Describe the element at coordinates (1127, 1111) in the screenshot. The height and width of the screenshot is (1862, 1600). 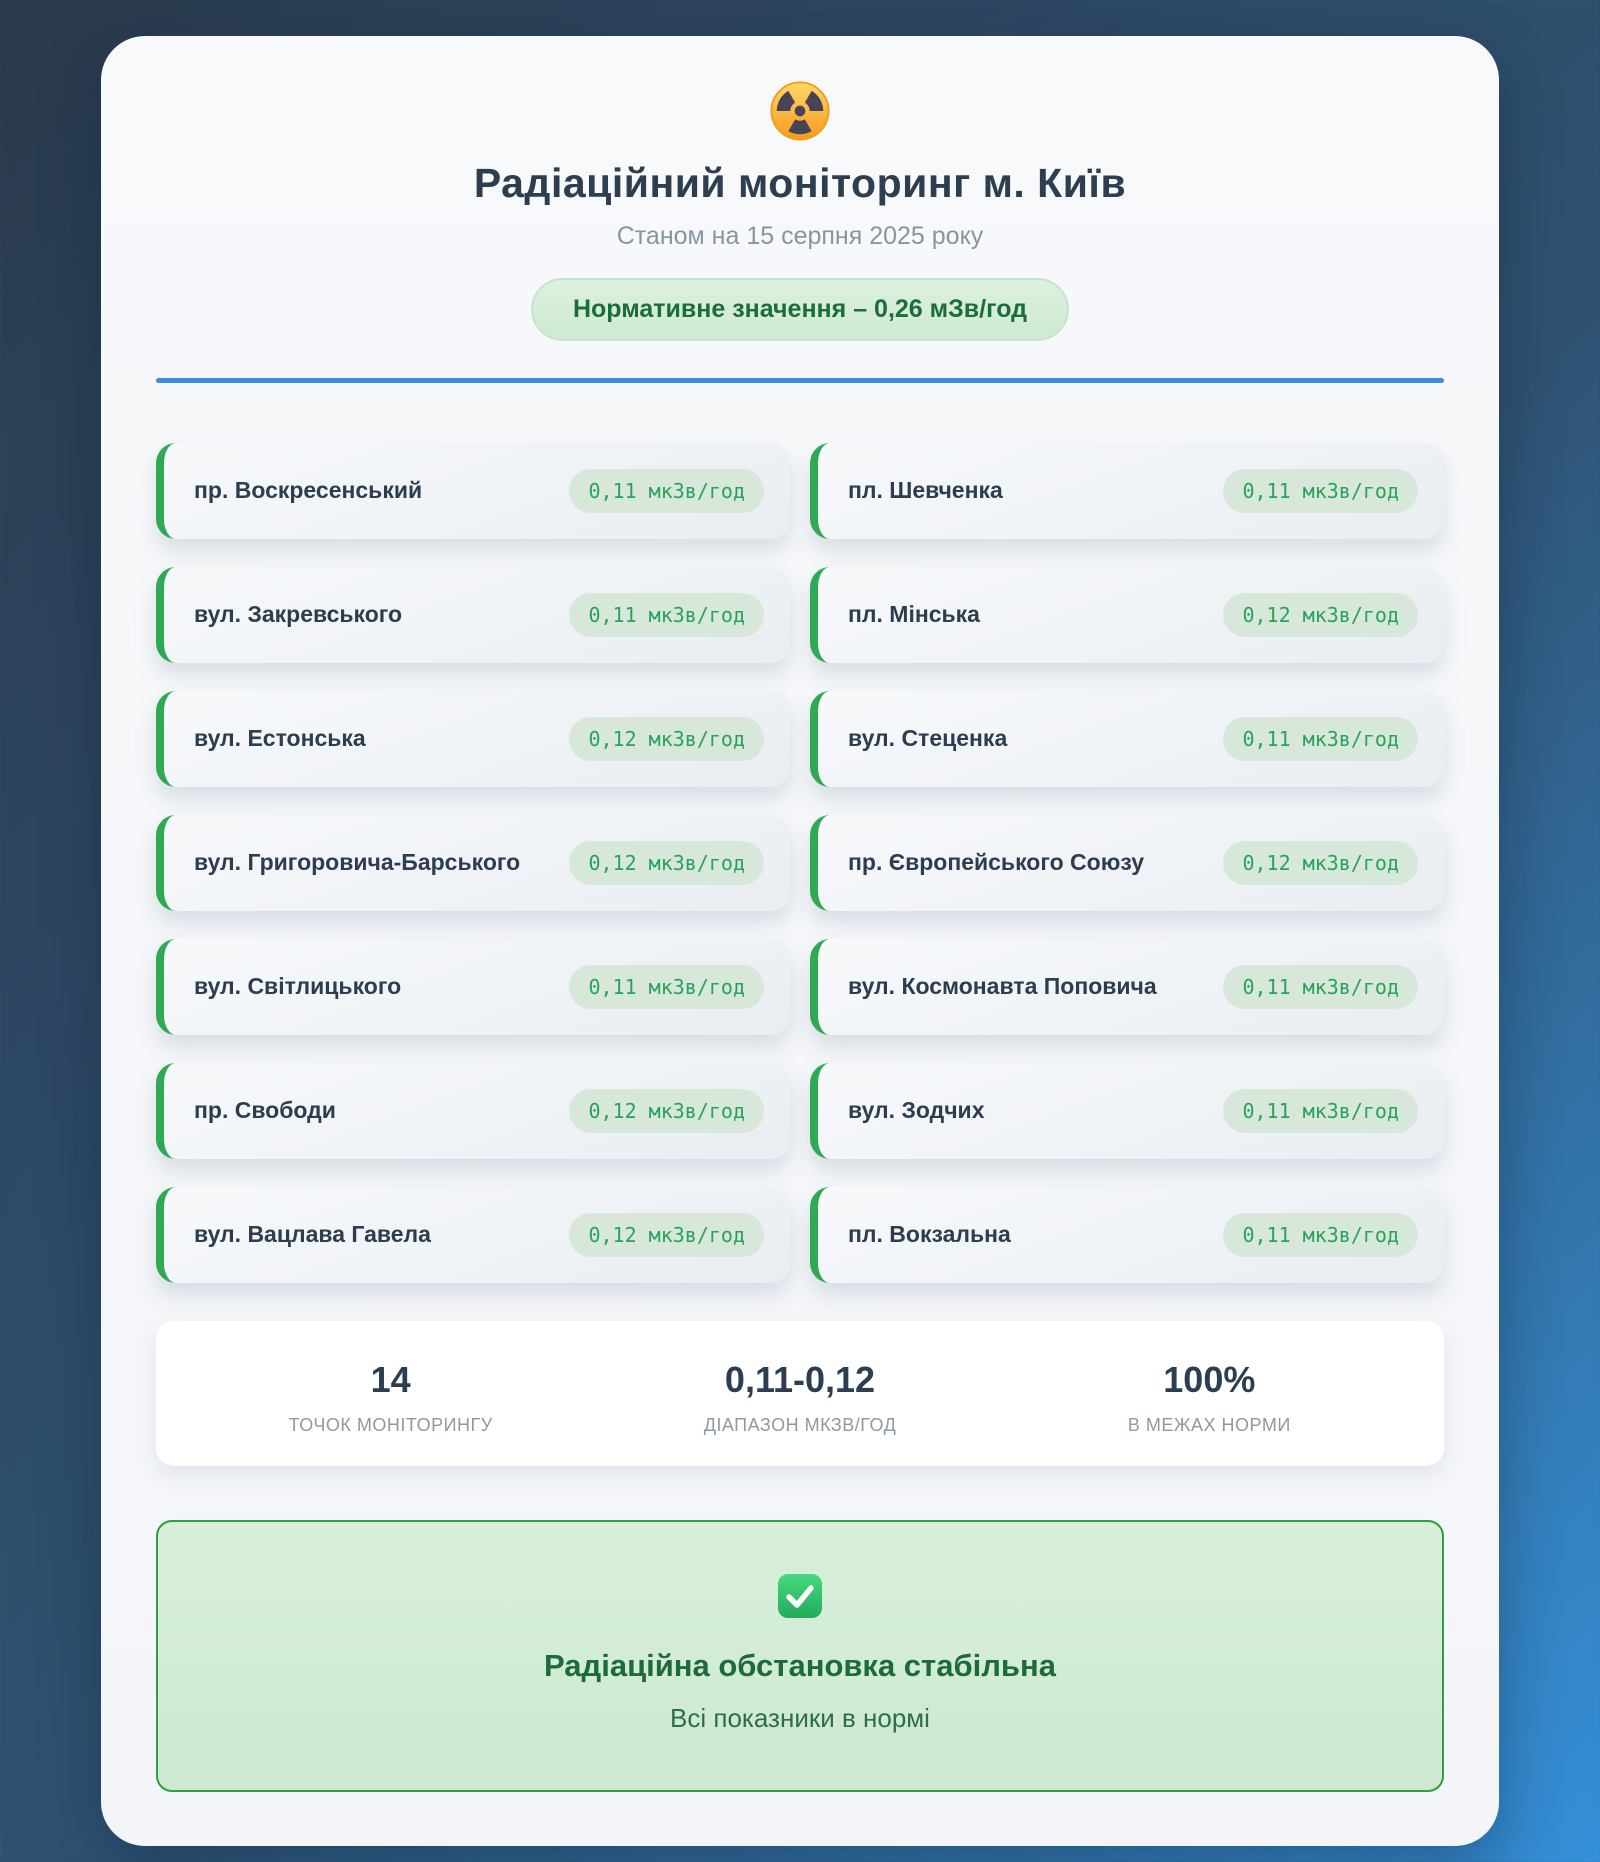
I see `station-card: вул. Зодчих 0,11 мкЗв/год` at that location.